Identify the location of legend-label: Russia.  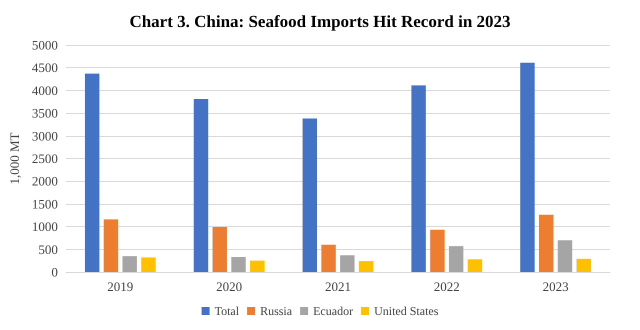
(276, 311).